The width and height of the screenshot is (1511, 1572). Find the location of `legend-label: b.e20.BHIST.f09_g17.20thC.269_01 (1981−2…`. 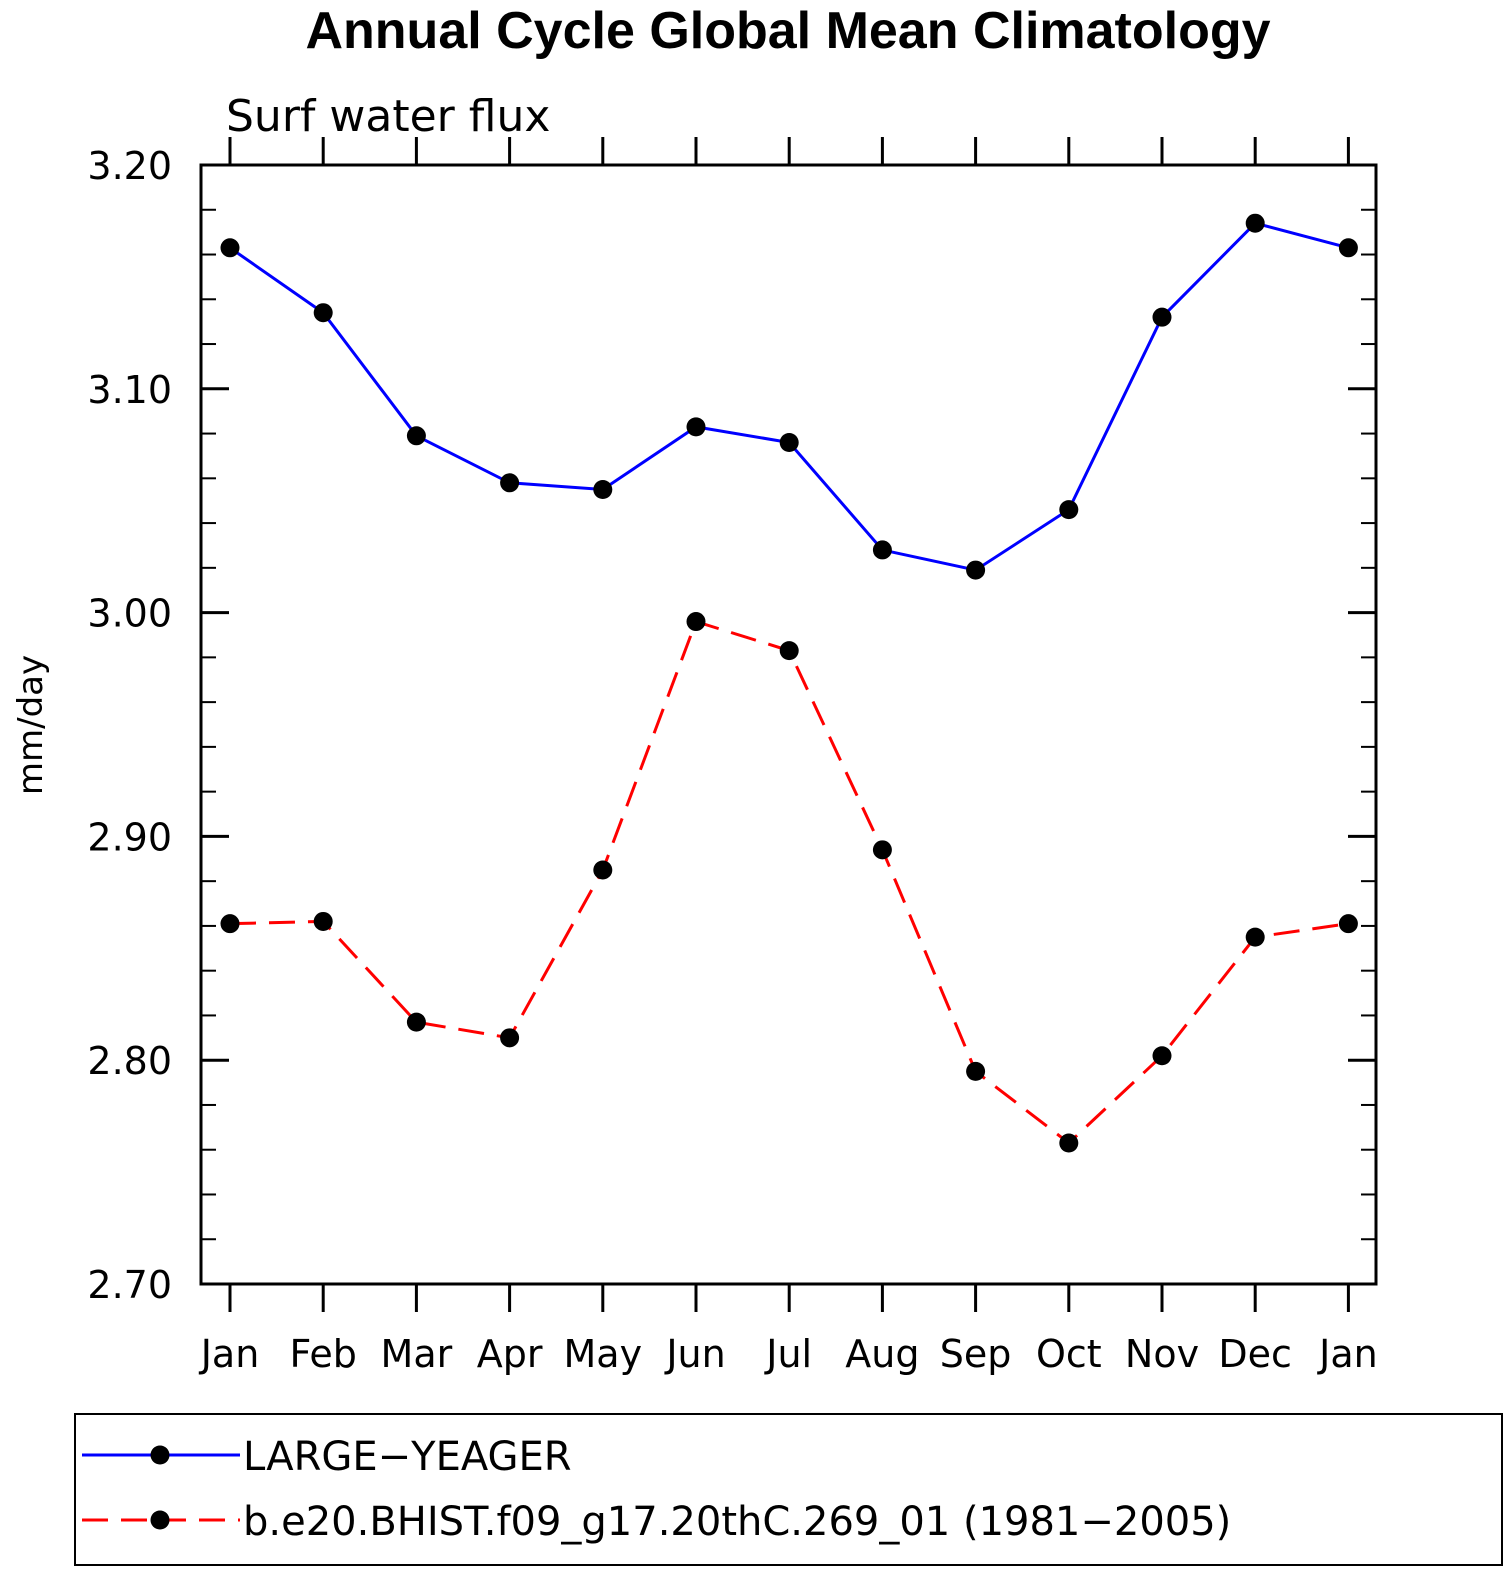

legend-label: b.e20.BHIST.f09_g17.20thC.269_01 (1981−2… is located at coordinates (737, 1522).